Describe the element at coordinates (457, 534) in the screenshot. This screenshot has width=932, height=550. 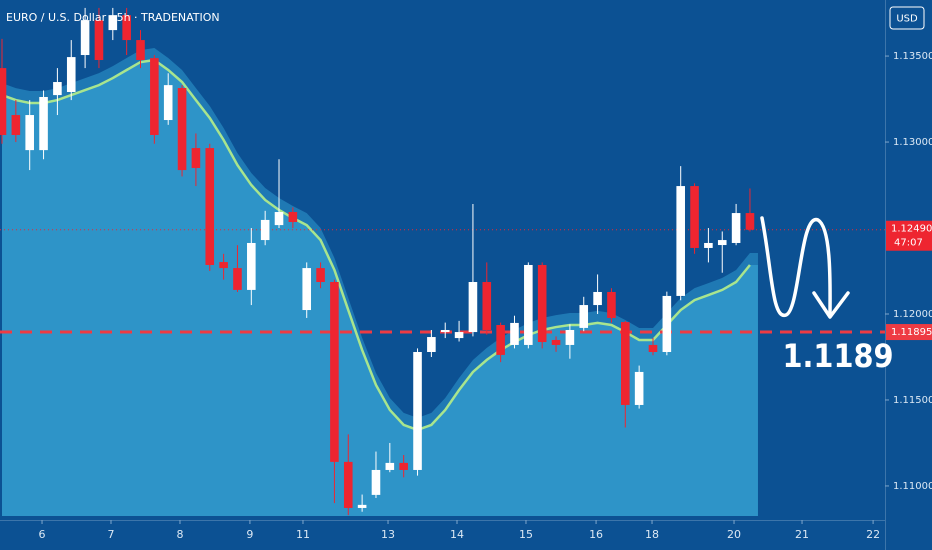
I see `x-tick-label: 14` at that location.